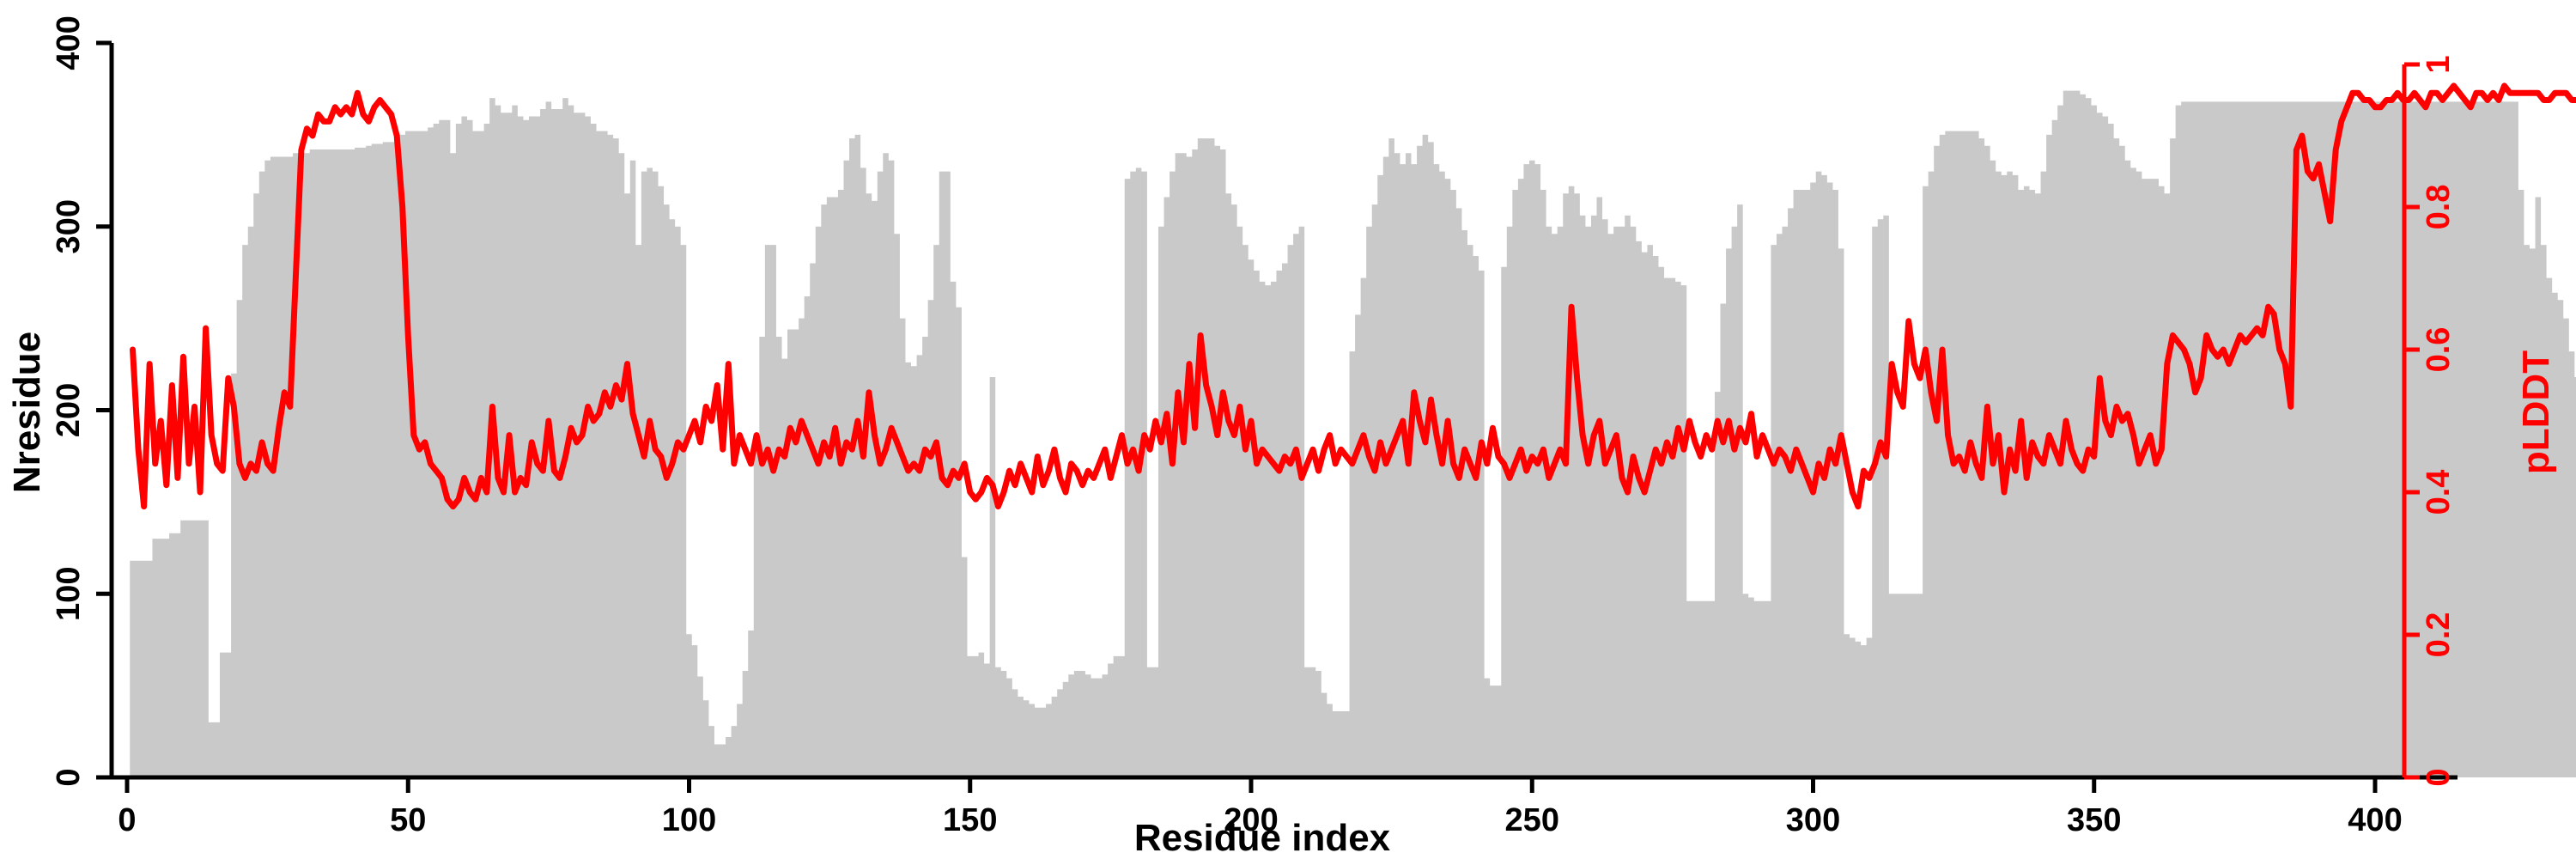  Describe the element at coordinates (2094, 820) in the screenshot. I see `bottom-tick-label-350: 350` at that location.